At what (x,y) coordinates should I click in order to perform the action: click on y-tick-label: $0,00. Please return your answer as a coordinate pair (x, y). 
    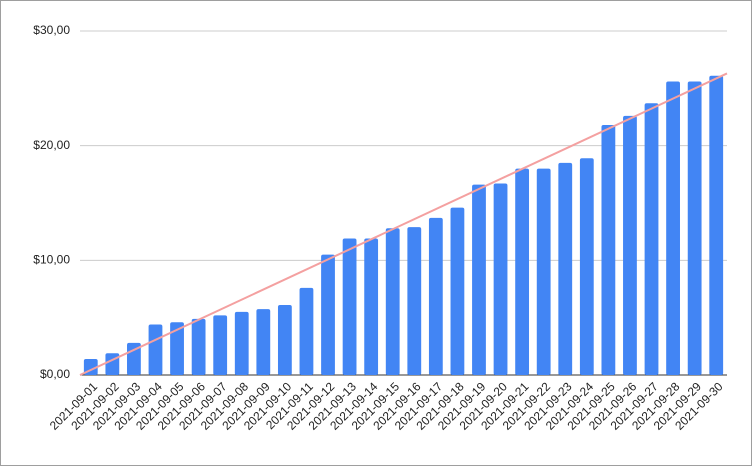
    Looking at the image, I should click on (55, 374).